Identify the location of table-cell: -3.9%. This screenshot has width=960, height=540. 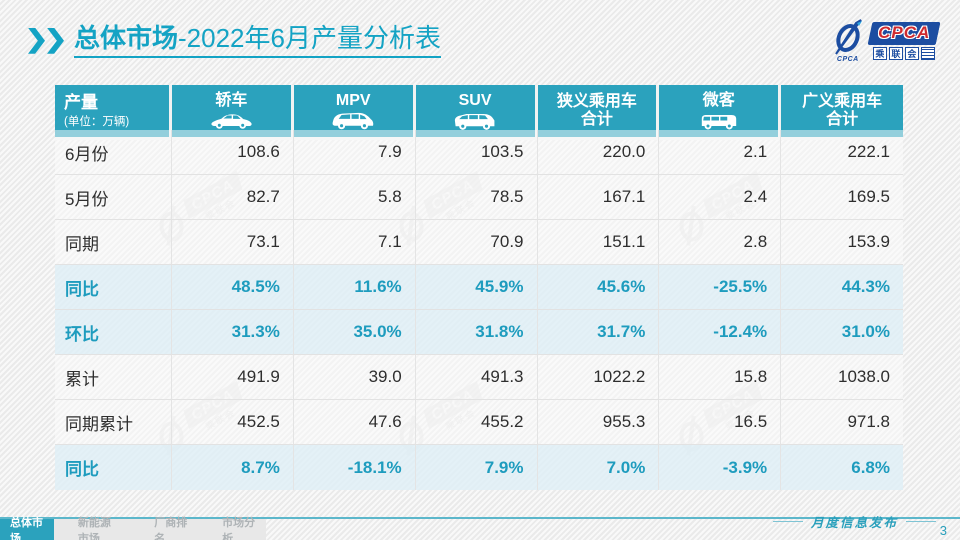
(720, 467).